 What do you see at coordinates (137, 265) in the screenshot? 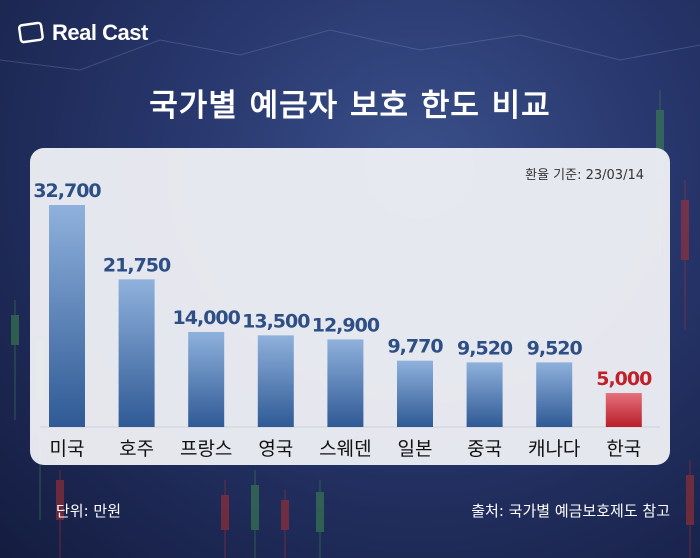
I see `data-label-2: 21,750` at bounding box center [137, 265].